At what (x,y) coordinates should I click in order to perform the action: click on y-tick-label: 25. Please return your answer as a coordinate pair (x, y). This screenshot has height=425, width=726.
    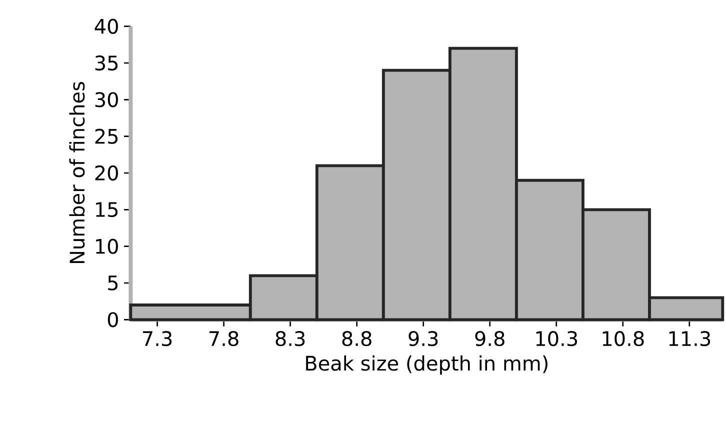
    Looking at the image, I should click on (106, 136).